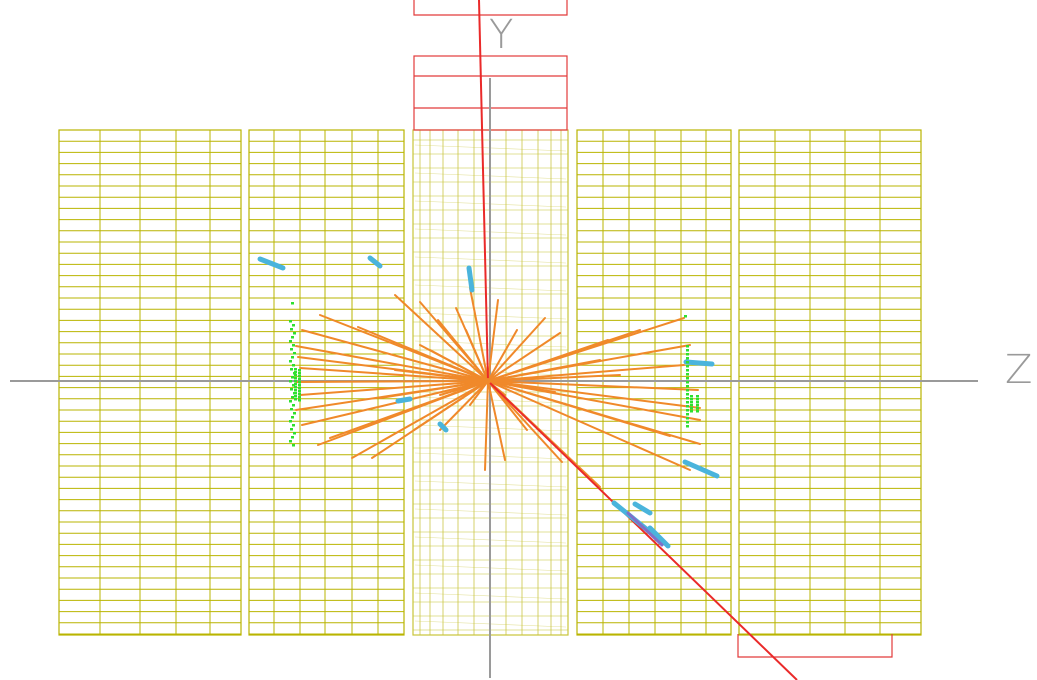  I want to click on calorimeter-module-right, so click(654, 382).